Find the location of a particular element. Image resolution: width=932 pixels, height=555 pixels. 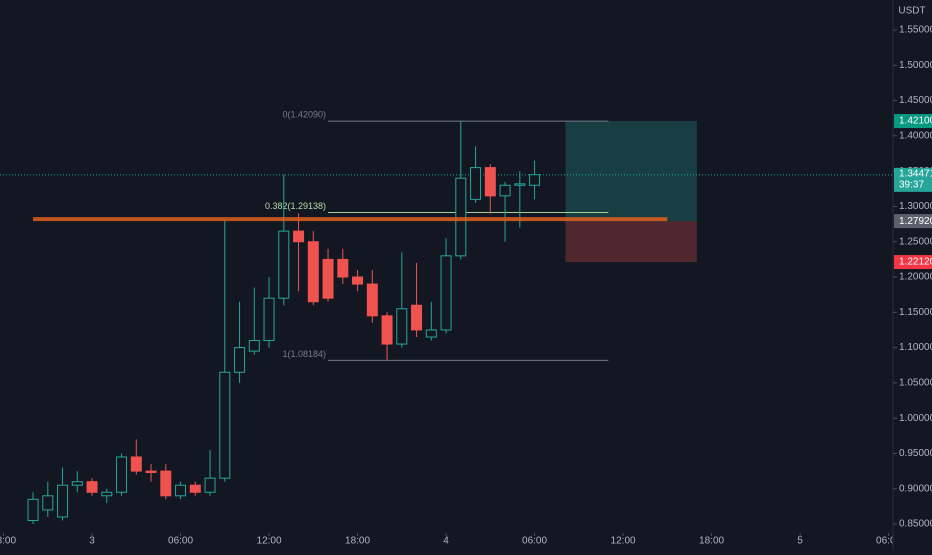

y-tick-label: 1.55000 is located at coordinates (915, 30).